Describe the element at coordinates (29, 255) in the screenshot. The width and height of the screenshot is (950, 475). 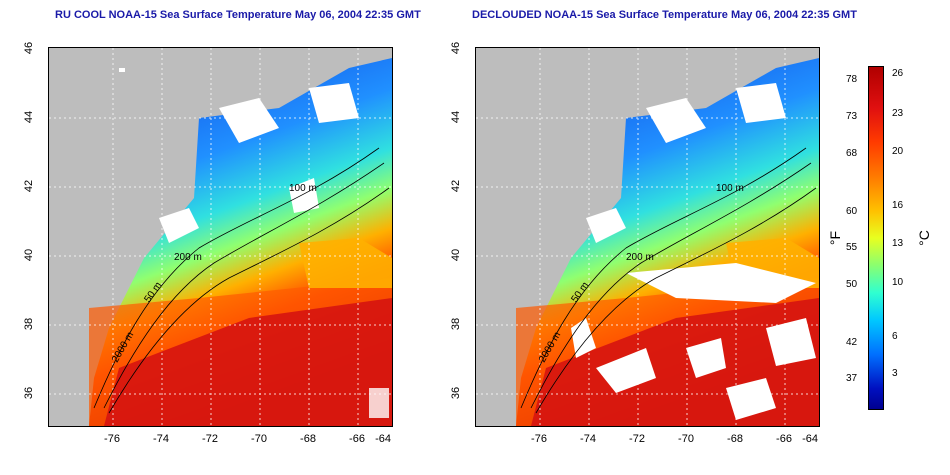
I see `left-lat-40: 40` at that location.